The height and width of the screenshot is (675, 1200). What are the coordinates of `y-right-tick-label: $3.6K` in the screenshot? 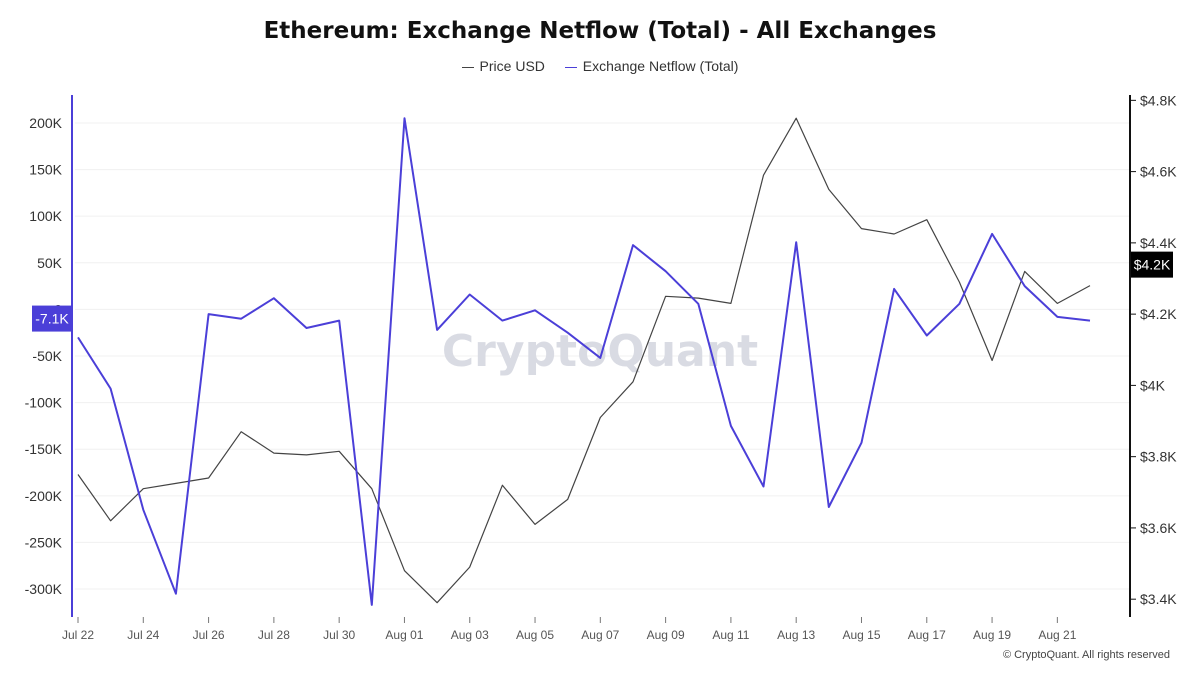 It's located at (1158, 528).